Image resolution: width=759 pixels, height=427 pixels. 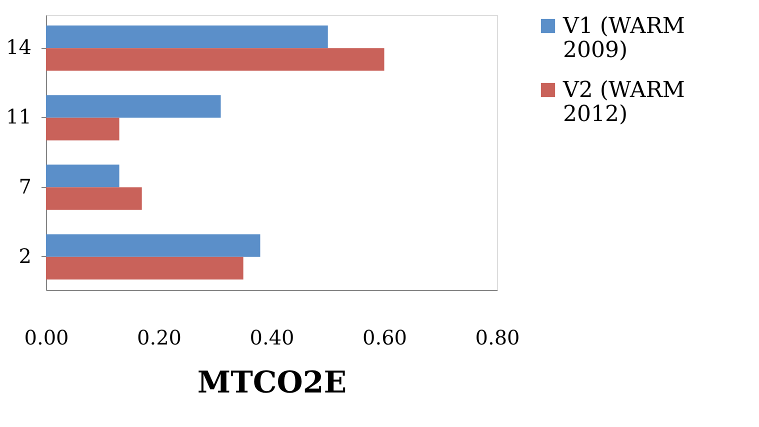 I want to click on x-tick-label: 0.40, so click(x=272, y=338).